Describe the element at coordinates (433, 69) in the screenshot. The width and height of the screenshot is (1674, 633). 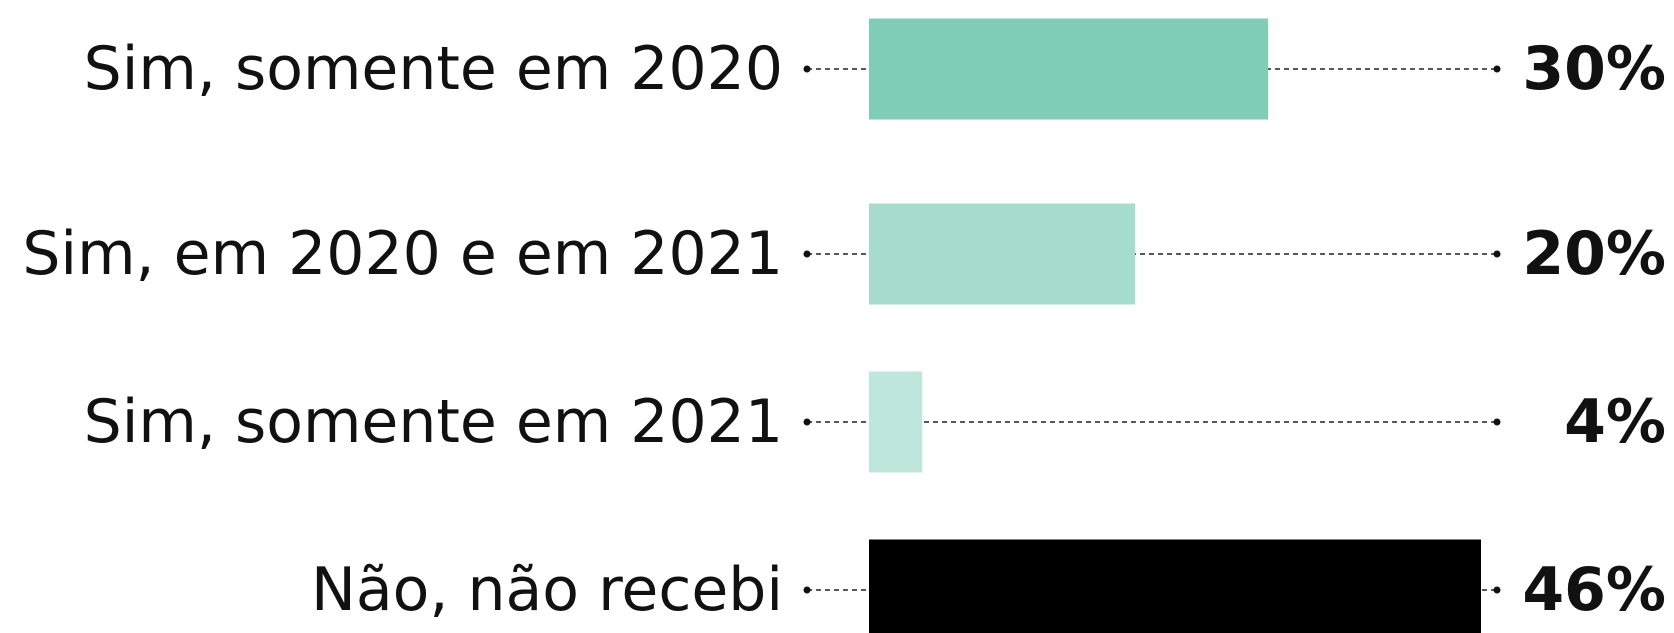
I see `category-label: Sim, somente em 2020` at that location.